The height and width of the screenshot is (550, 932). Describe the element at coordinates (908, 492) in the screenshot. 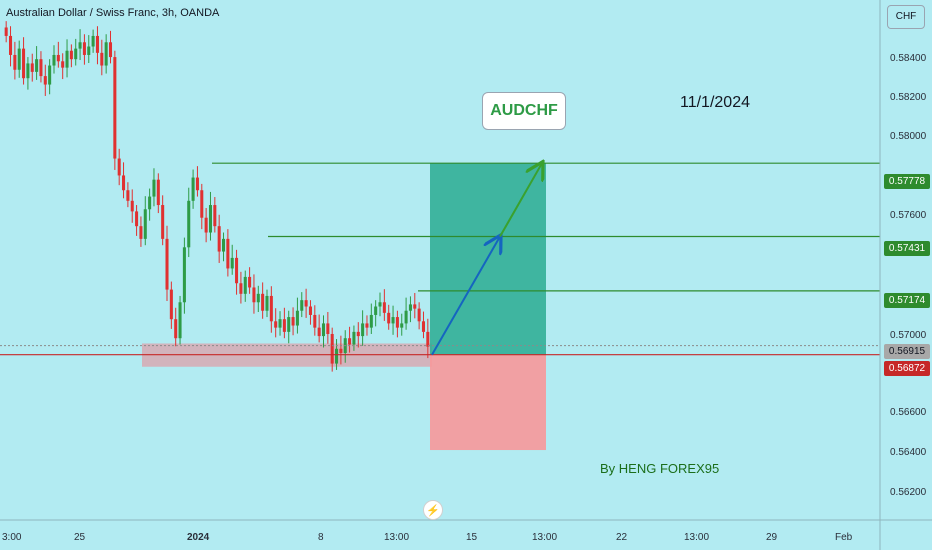

I see `price-axis-label: 0.56200` at that location.